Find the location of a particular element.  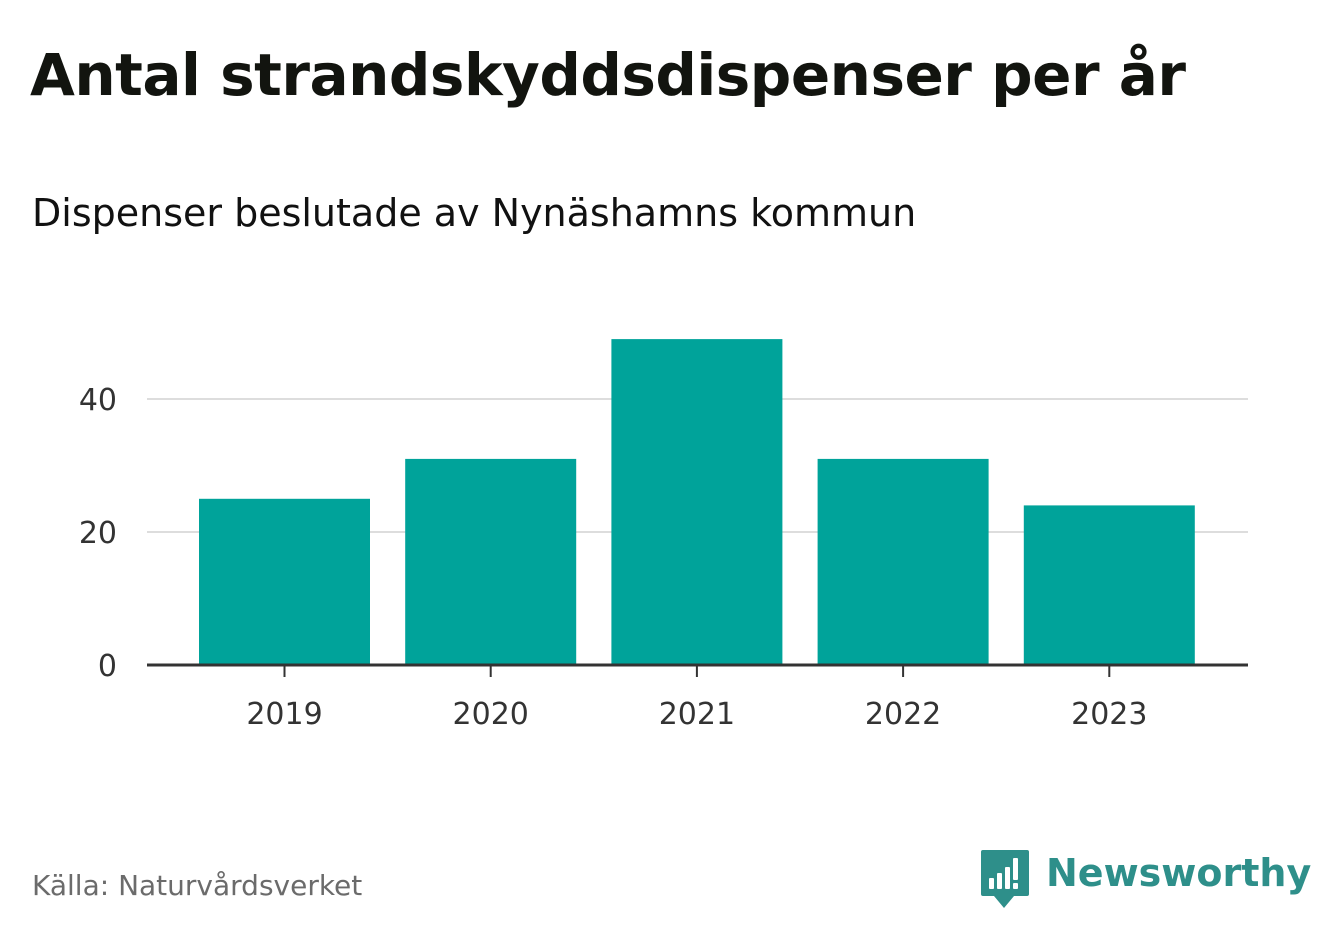

chart-subtitle: Dispenser beslutade av Nynäshamns kommun is located at coordinates (474, 213).